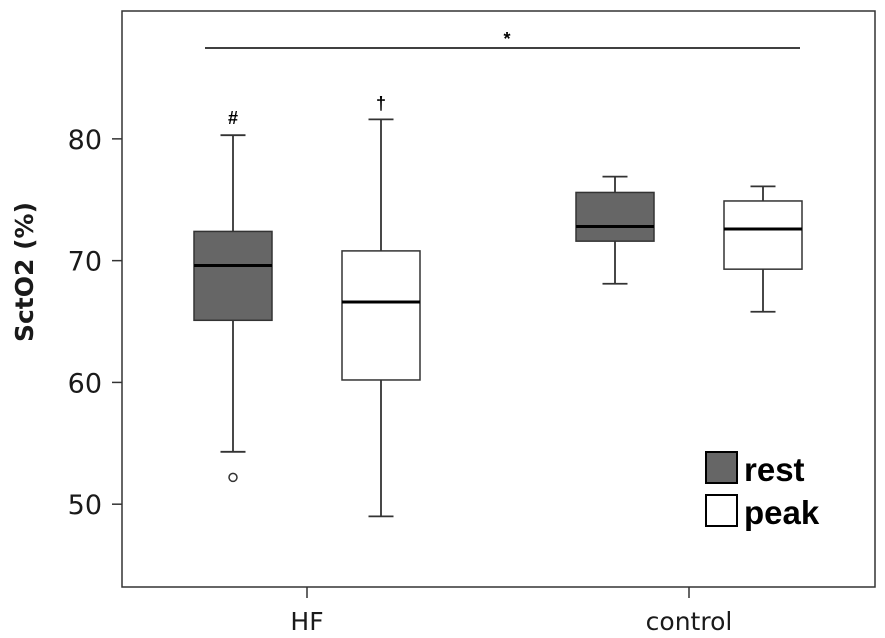 This screenshot has width=885, height=638. Describe the element at coordinates (774, 469) in the screenshot. I see `legend-label-rest: rest` at that location.